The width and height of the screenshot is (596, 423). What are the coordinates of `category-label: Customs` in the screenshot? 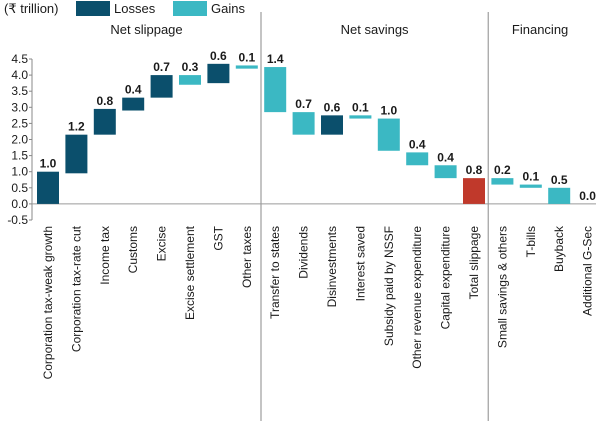 It's located at (133, 249).